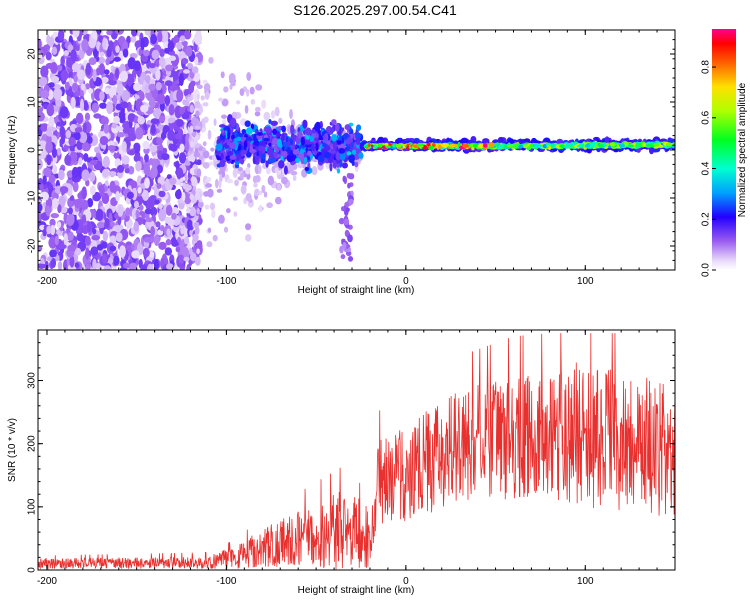  I want to click on colorbar-tick-label: 0.0, so click(706, 270).